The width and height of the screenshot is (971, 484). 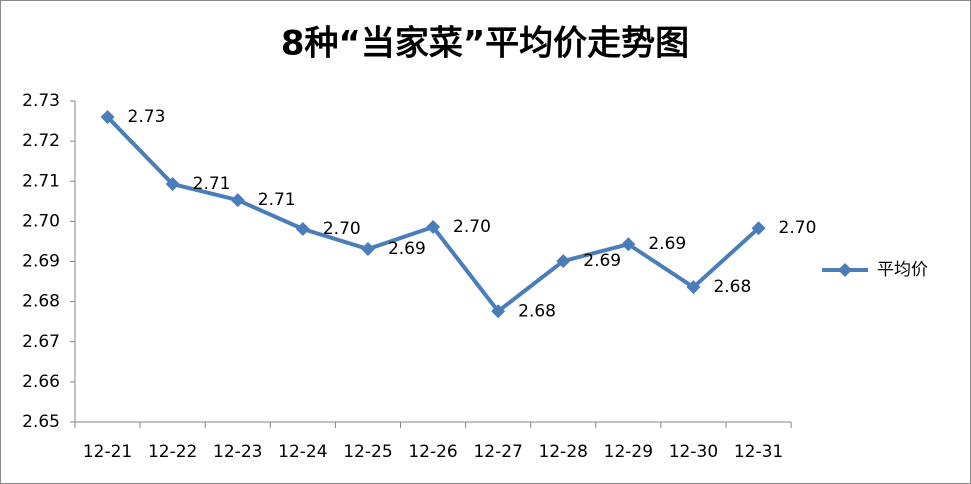 I want to click on y-tick-label: 2.69, so click(x=41, y=262).